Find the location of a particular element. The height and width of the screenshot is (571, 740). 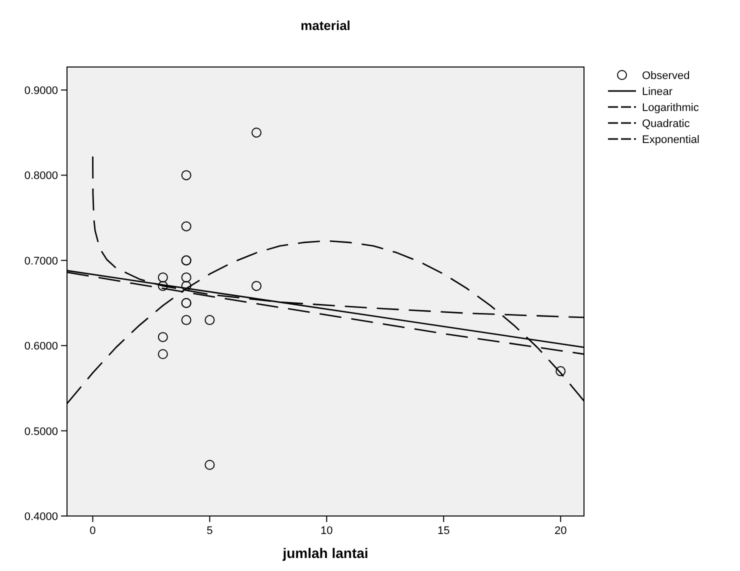

y-tick-label: 0.9000 is located at coordinates (41, 91).